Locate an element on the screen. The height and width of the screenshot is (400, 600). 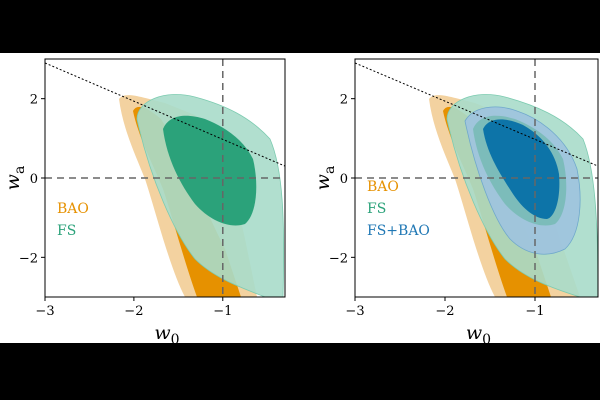
boundary-line is located at coordinates (165, 114).